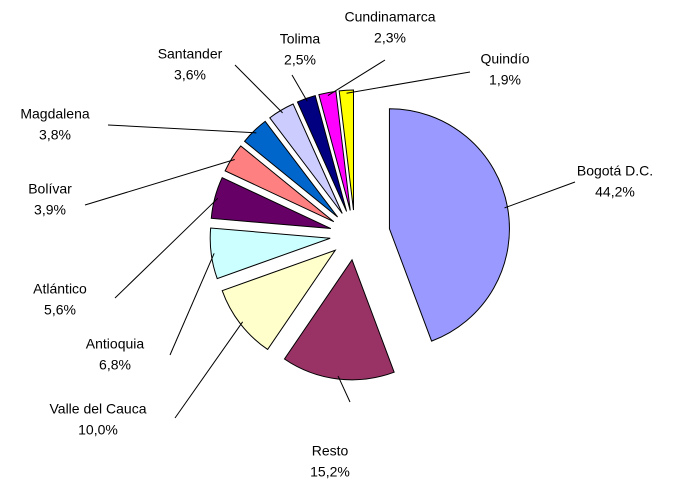 This screenshot has width=675, height=485. What do you see at coordinates (50, 189) in the screenshot?
I see `slice-label: Bolívar` at bounding box center [50, 189].